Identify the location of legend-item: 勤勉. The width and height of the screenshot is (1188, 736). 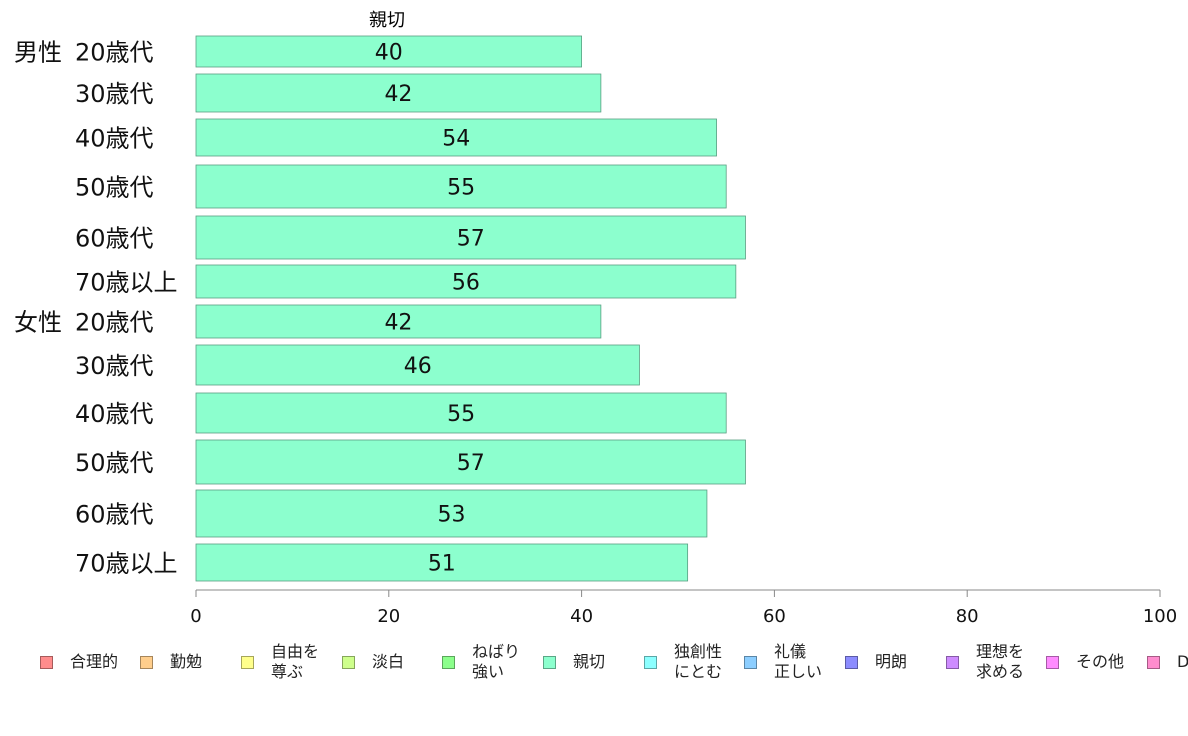
(171, 662).